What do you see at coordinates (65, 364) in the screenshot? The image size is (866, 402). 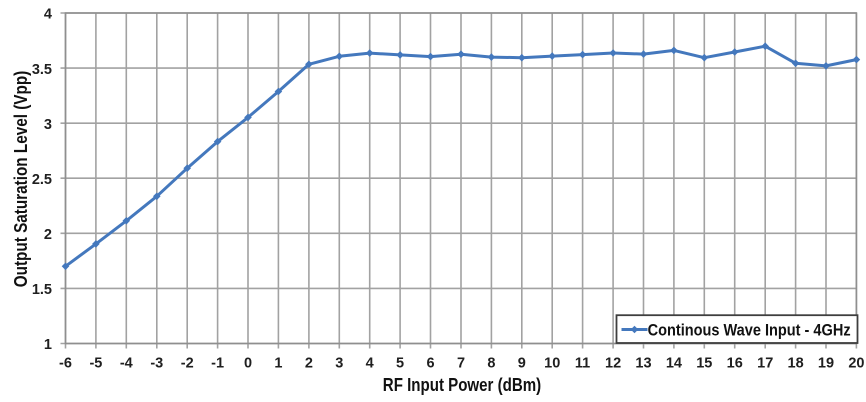 I see `svg-text: -6` at bounding box center [65, 364].